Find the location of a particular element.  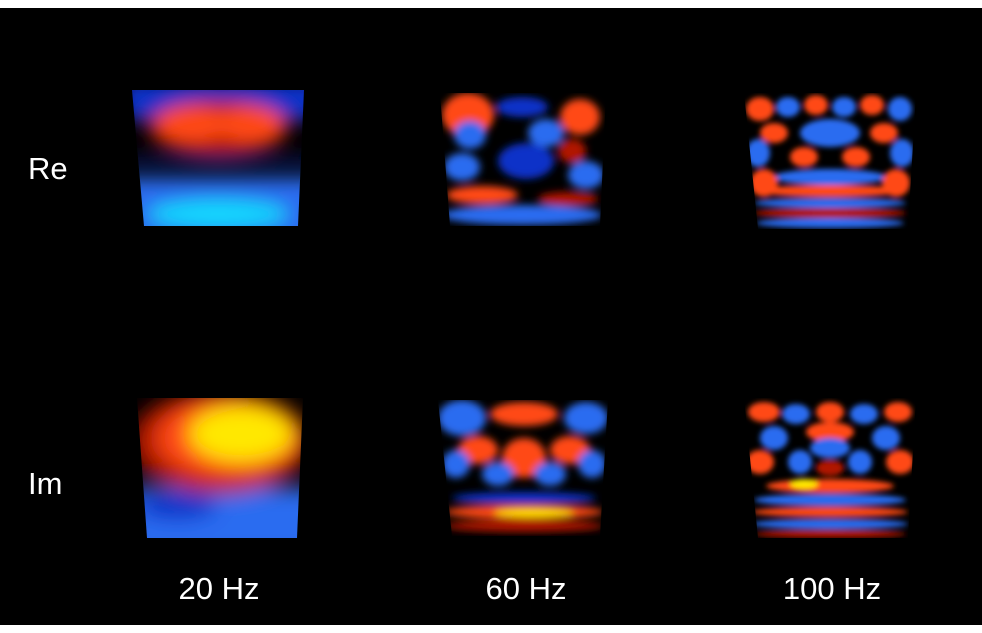

panel-im-60hz is located at coordinates (523, 468).